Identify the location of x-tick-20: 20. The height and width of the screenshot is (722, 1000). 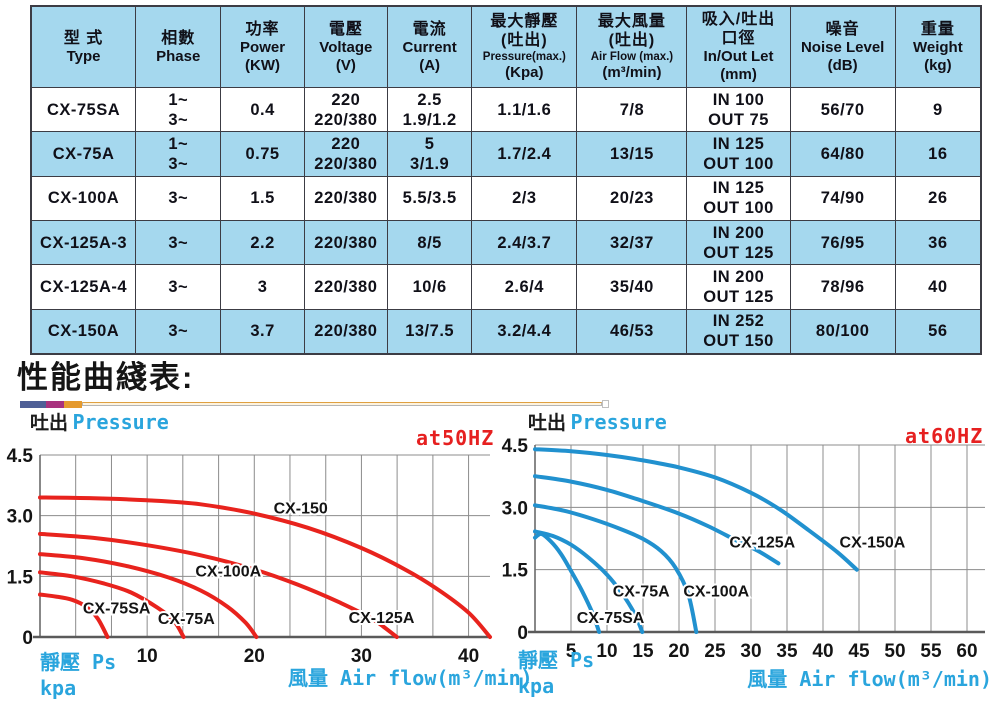
(254, 656).